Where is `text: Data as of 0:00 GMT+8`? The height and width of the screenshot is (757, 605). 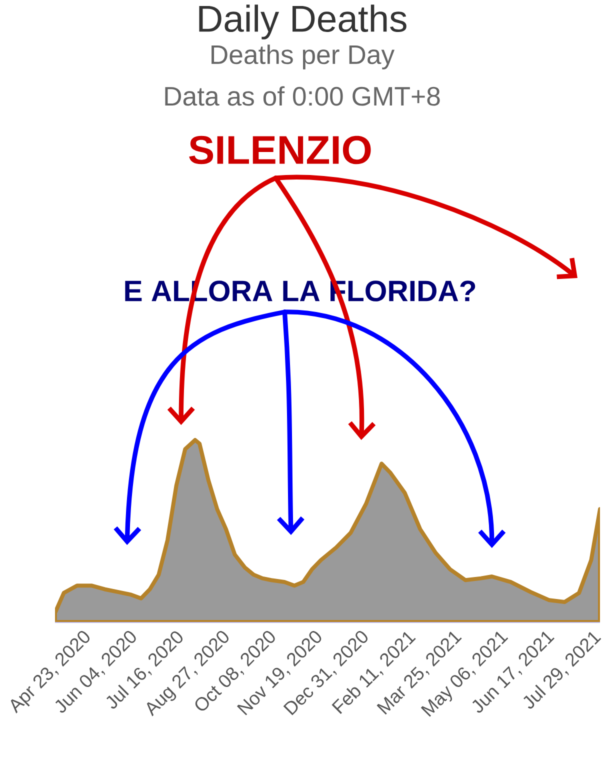 text: Data as of 0:00 GMT+8 is located at coordinates (302, 96).